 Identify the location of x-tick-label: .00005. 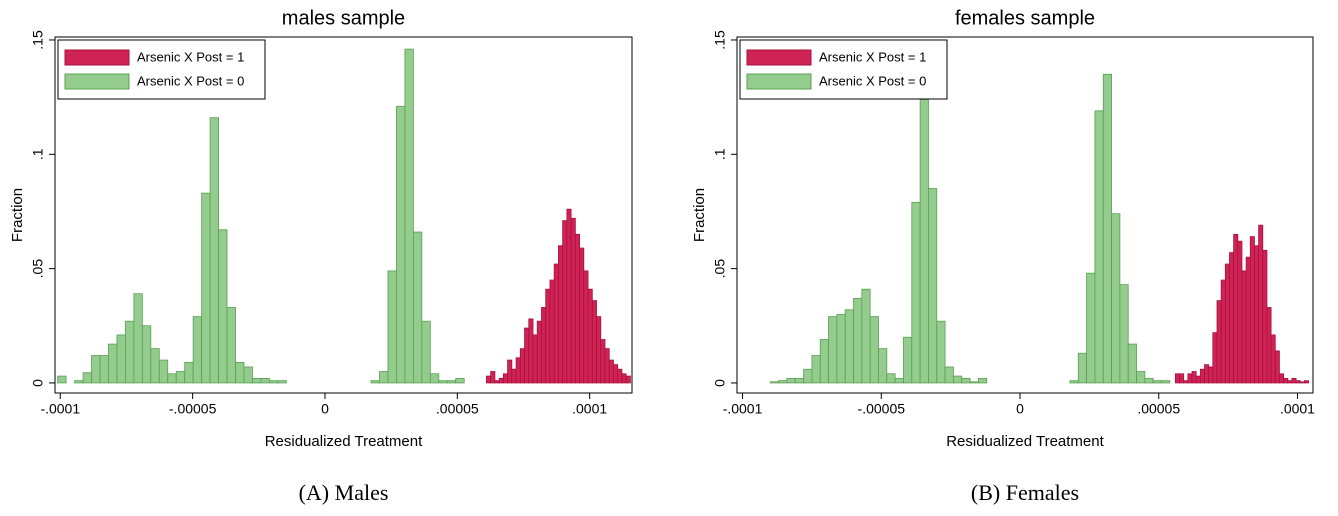
(457, 409).